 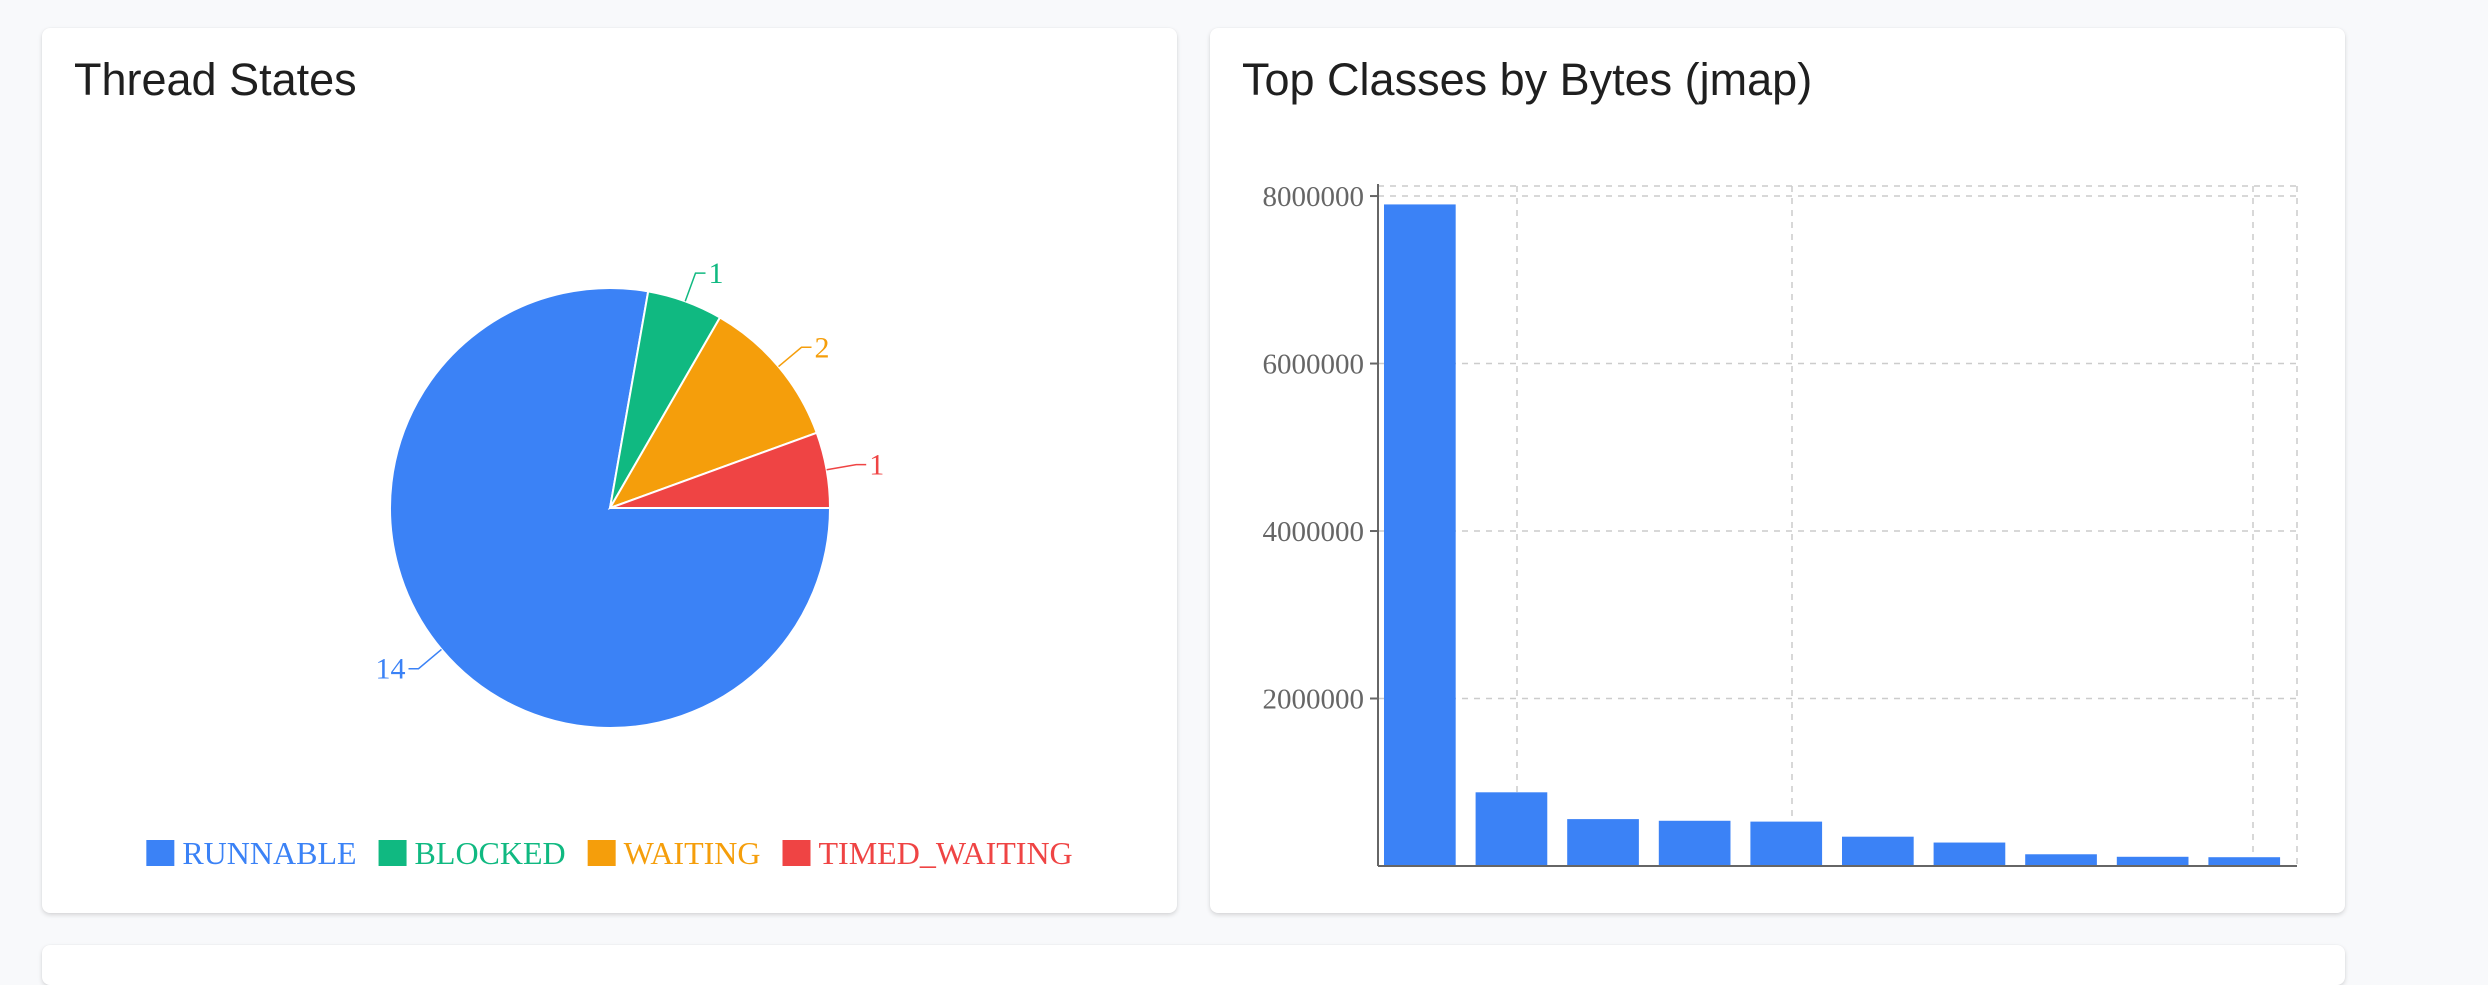 I want to click on y-tick-label: 6000000, so click(x=1314, y=365).